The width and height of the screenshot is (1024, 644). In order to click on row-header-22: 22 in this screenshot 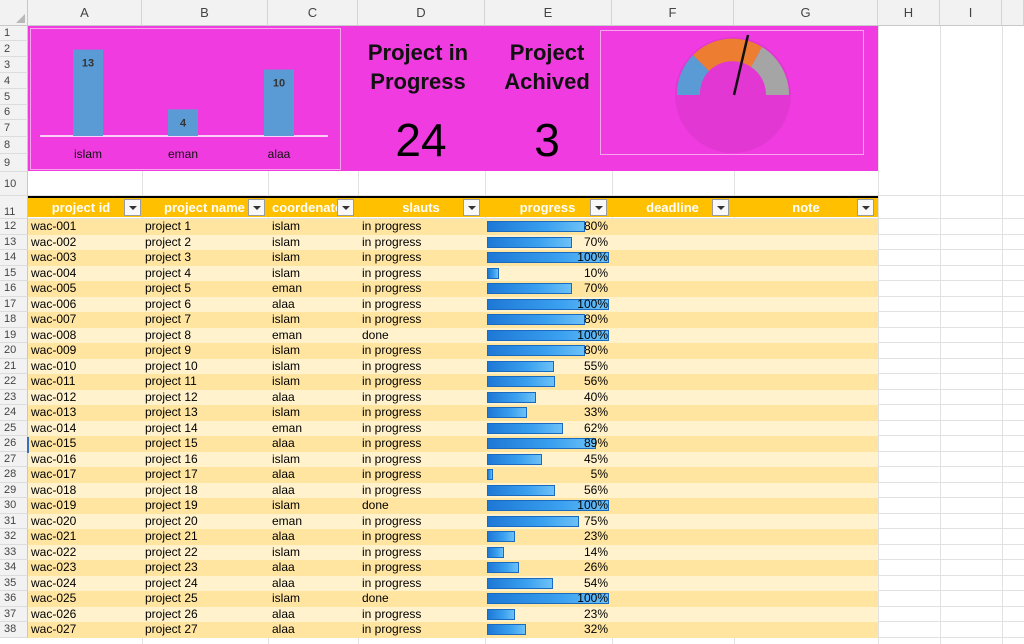, I will do `click(14, 382)`.